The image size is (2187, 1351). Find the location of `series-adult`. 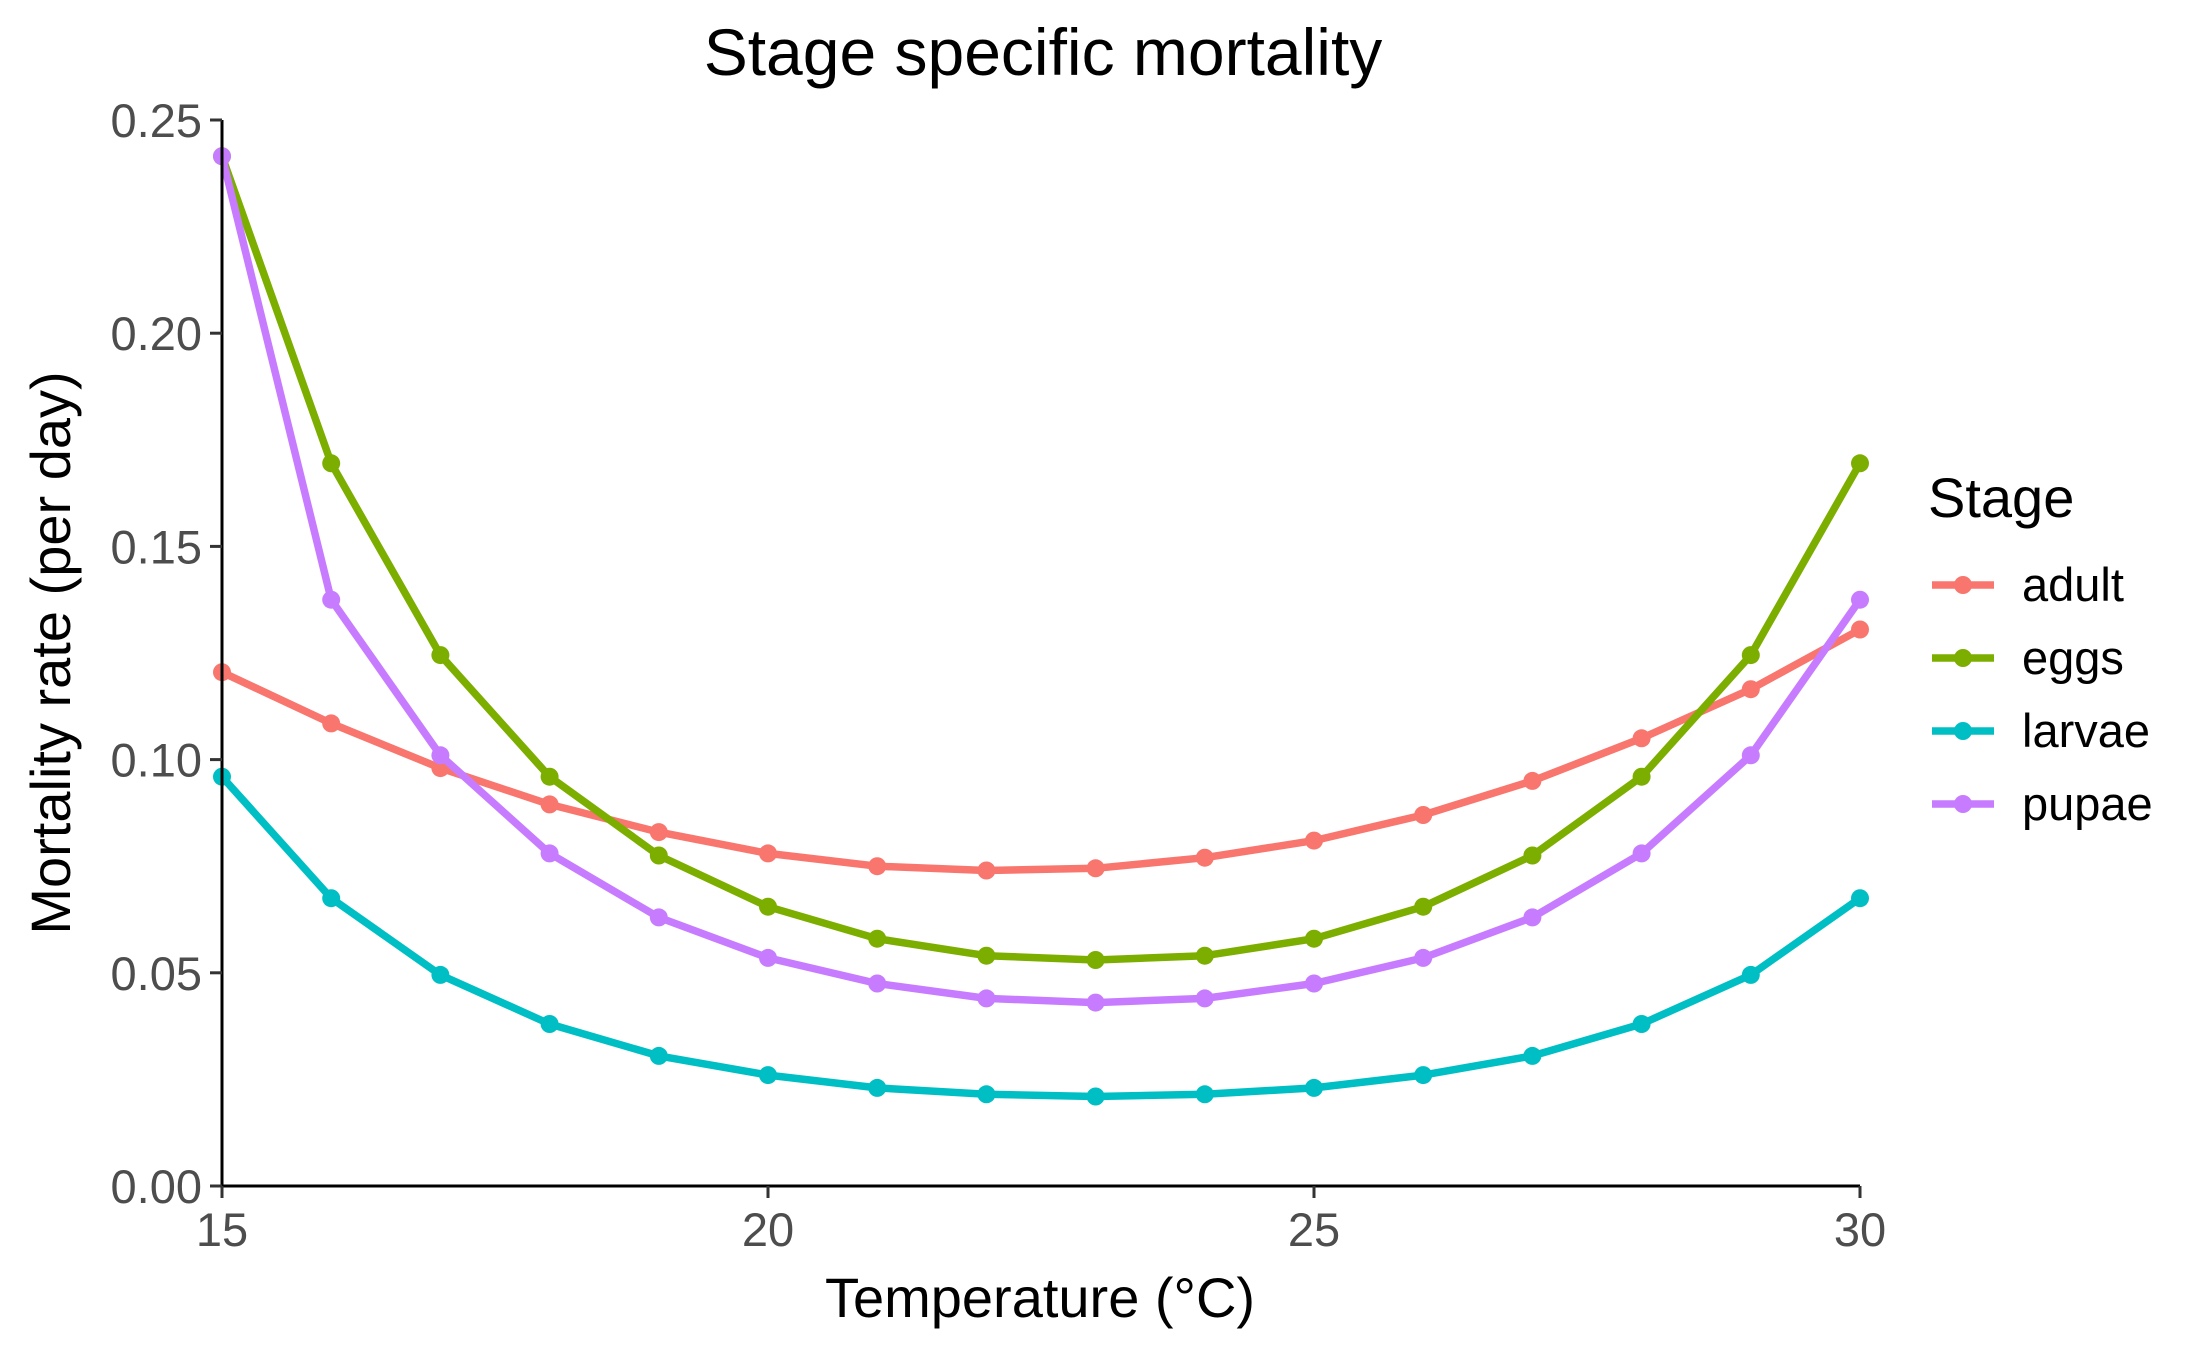

series-adult is located at coordinates (1041, 750).